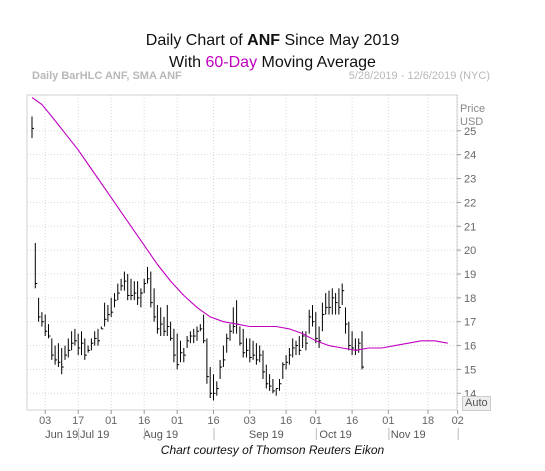 The width and height of the screenshot is (545, 471). I want to click on chart-title: Daily Chart of ANF Since May 2019, so click(272, 40).